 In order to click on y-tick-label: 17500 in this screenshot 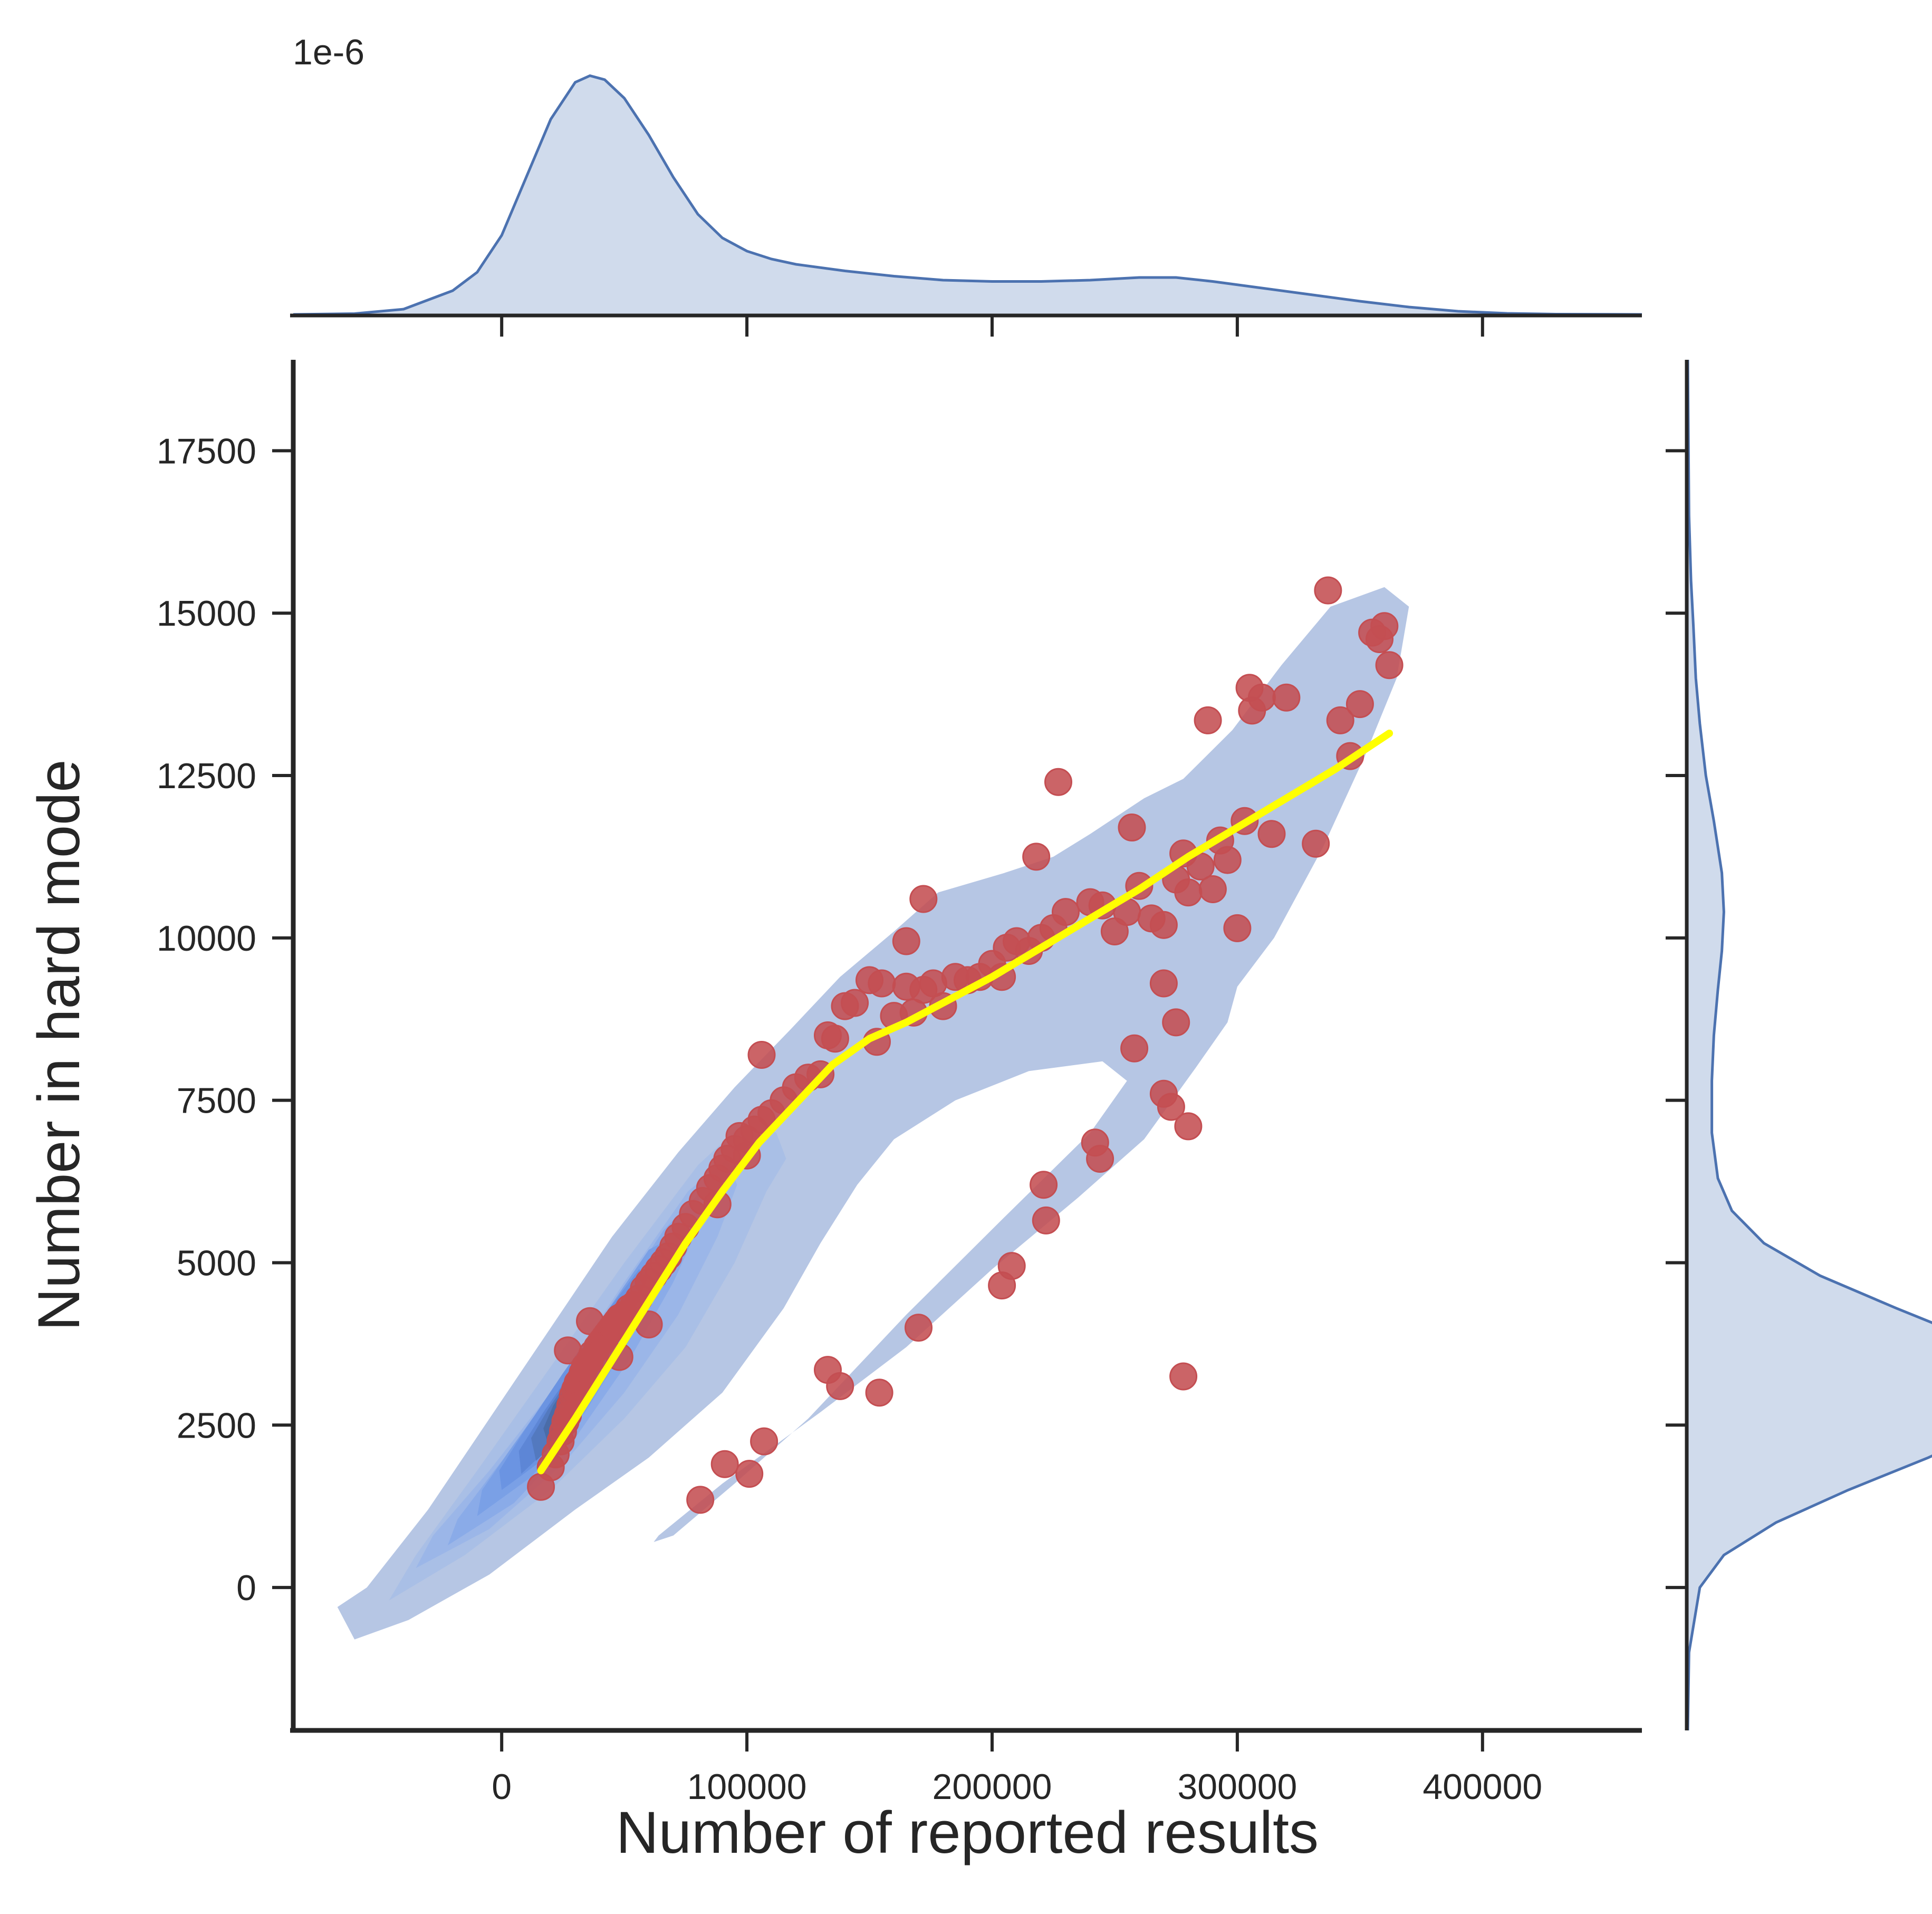, I will do `click(207, 451)`.